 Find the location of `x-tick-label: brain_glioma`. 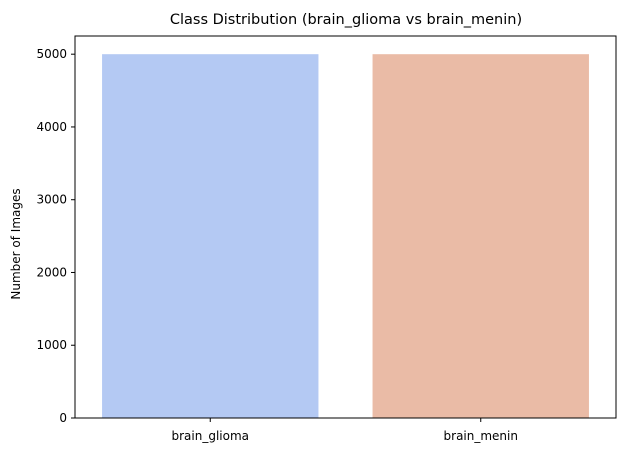

x-tick-label: brain_glioma is located at coordinates (210, 436).